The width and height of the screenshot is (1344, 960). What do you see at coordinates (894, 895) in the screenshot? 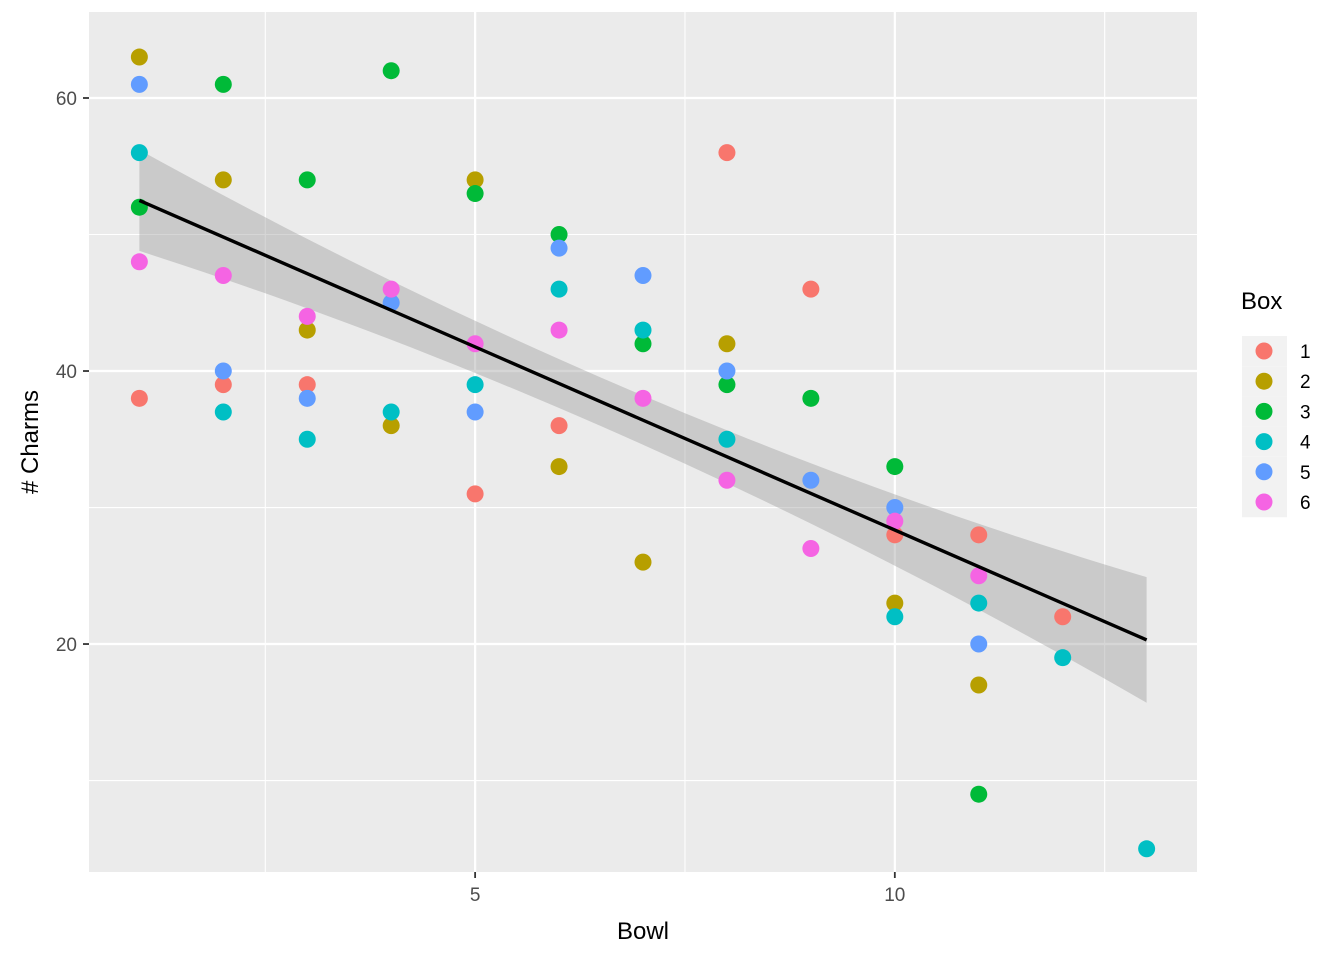
I see `x-tick-label: 10` at bounding box center [894, 895].